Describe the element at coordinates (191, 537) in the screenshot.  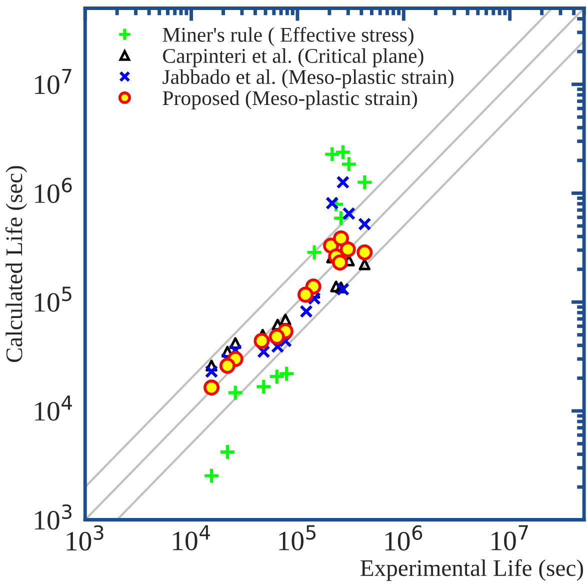
I see `x-tick-label: 10$^{4}$` at that location.